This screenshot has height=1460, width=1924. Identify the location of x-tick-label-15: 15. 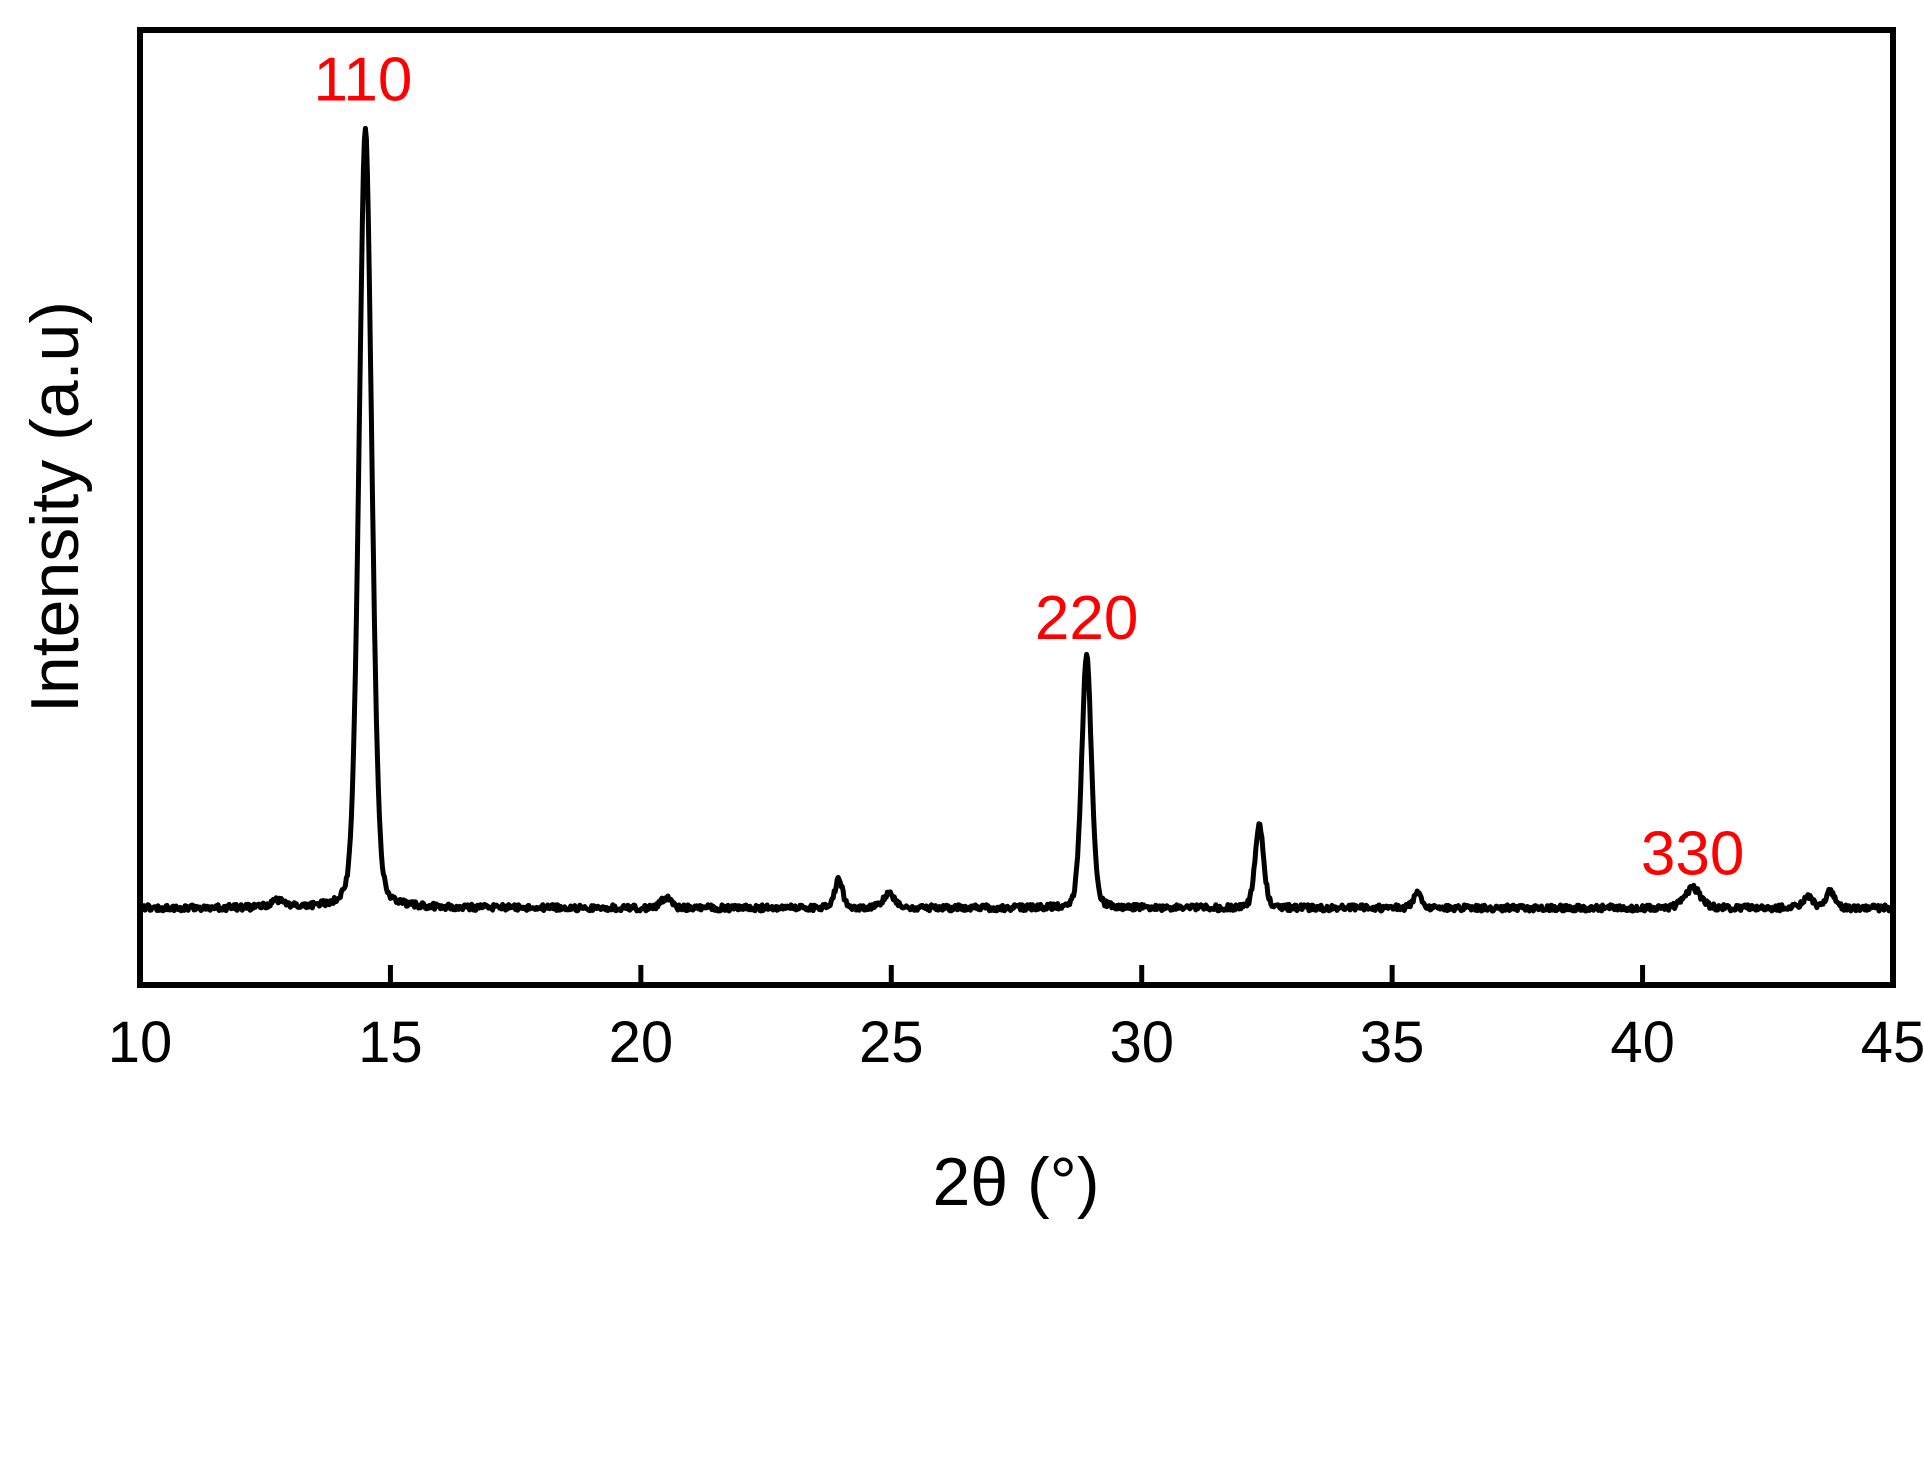
(390, 1042).